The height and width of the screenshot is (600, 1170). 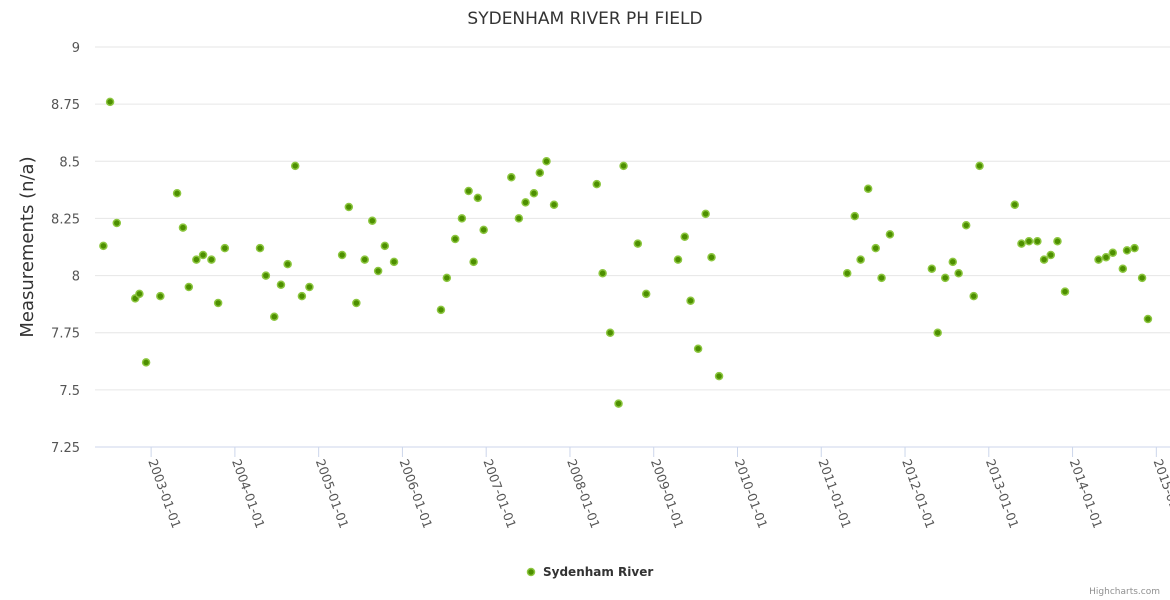 I want to click on legend-item-sydenham-river: Sydenham River, so click(x=590, y=572).